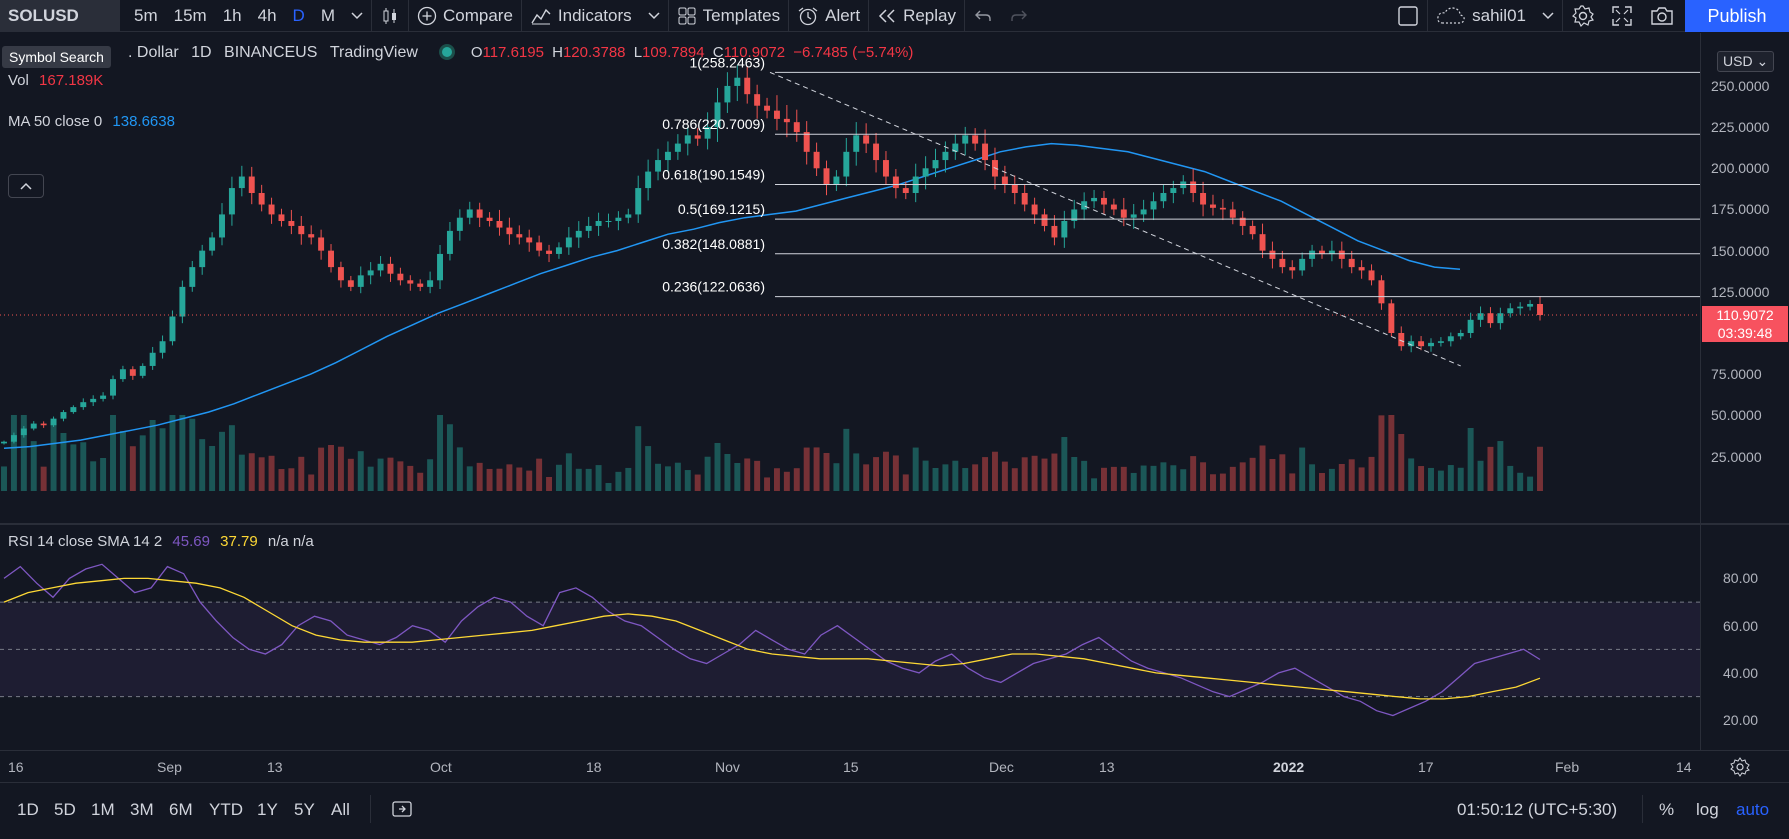 The image size is (1789, 839). What do you see at coordinates (1019, 16) in the screenshot?
I see `redo-icon` at bounding box center [1019, 16].